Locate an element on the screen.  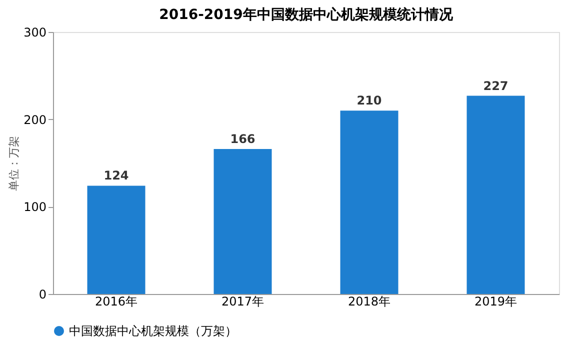
x-tick-label: 2018年 is located at coordinates (369, 301).